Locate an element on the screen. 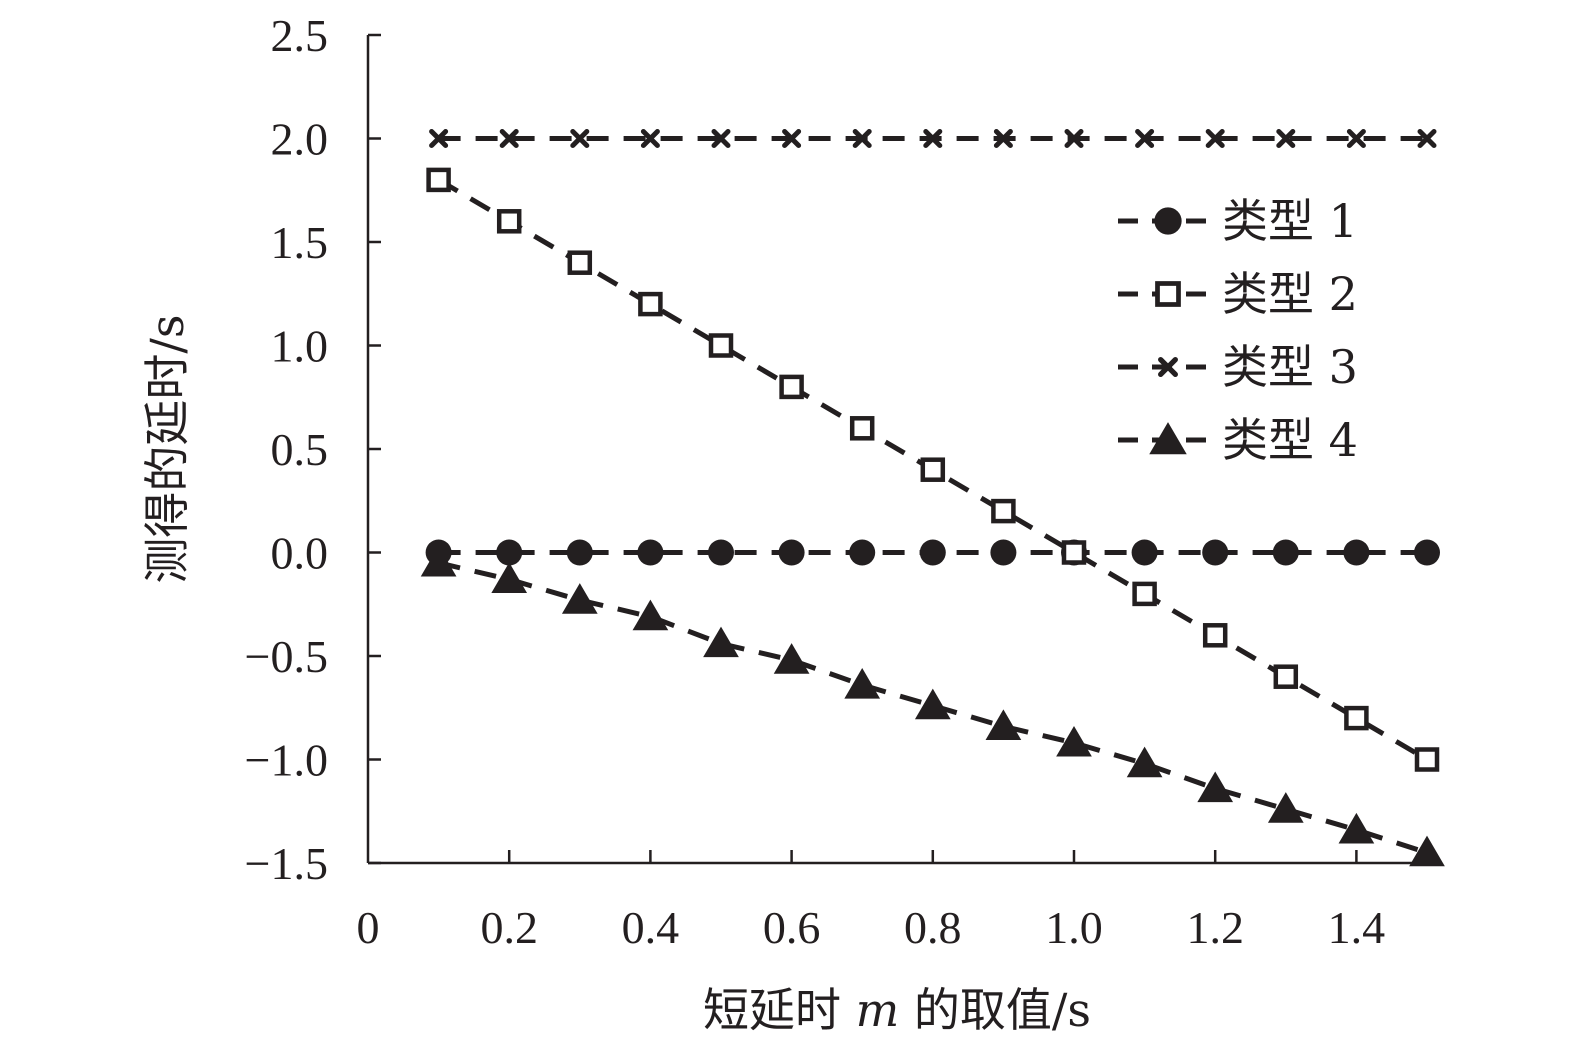 The height and width of the screenshot is (1055, 1575). x-axis-title-prefix: 短延时 is located at coordinates (779, 1010).